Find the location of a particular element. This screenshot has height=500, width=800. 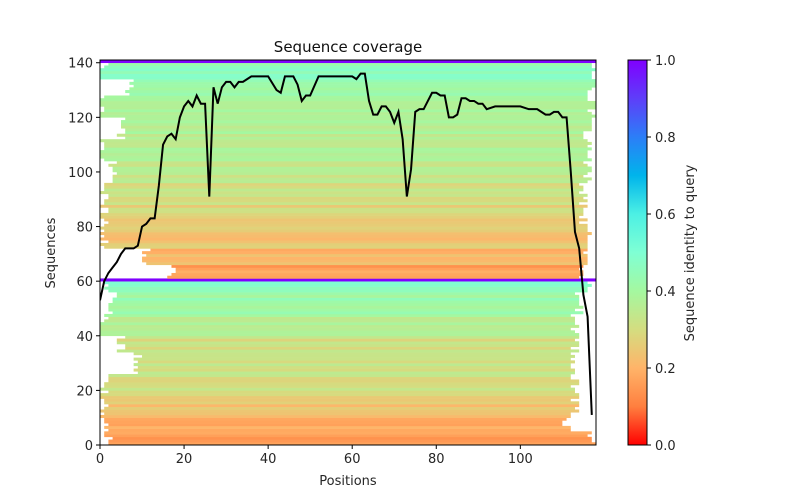

x-axis-label: Positions is located at coordinates (348, 481).